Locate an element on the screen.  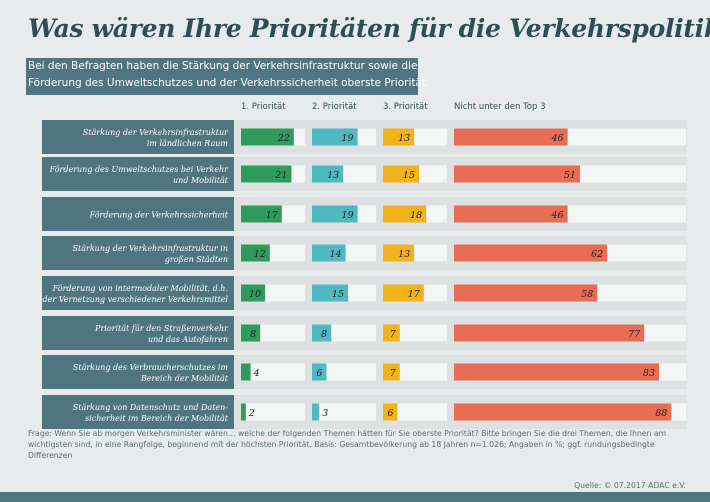
value-label: 58 is located at coordinates (587, 294).